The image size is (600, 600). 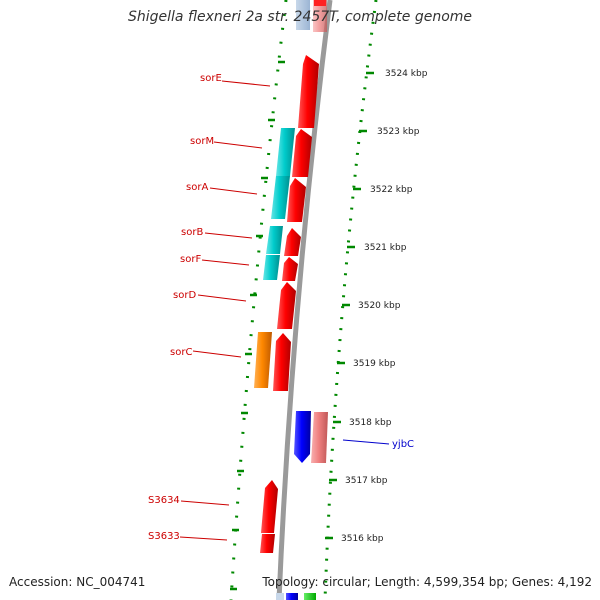 I want to click on scale-label-3521: 3521 kbp, so click(x=385, y=248).